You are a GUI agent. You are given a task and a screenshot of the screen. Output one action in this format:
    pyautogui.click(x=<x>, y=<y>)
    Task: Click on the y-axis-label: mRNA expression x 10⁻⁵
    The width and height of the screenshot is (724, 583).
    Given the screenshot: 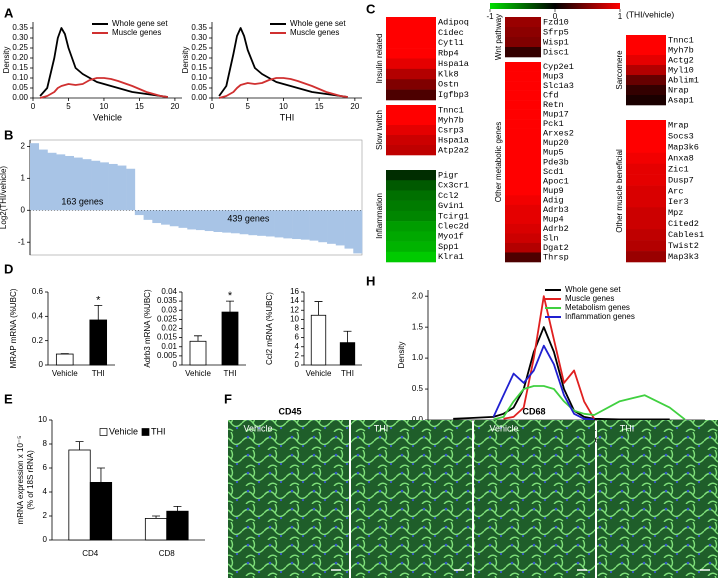 What is the action you would take?
    pyautogui.click(x=20, y=480)
    